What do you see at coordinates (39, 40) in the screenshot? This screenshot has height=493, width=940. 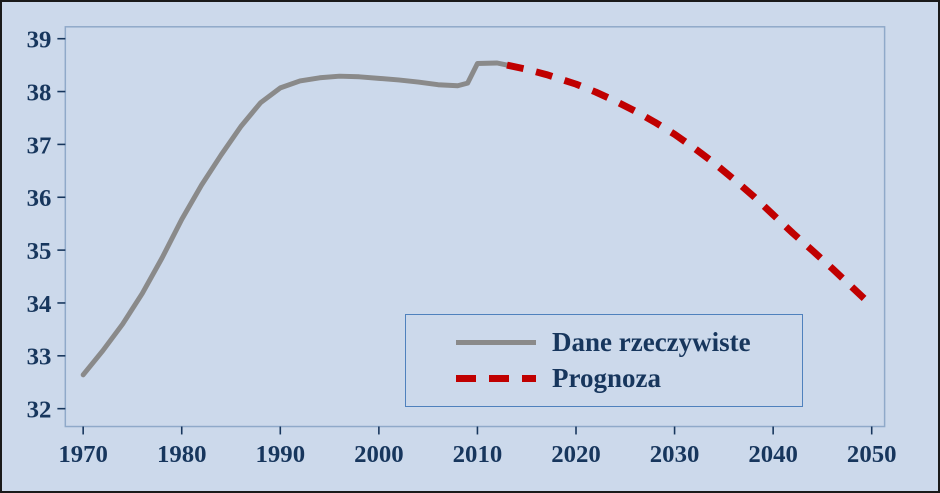 I see `y-tick-label: 39` at bounding box center [39, 40].